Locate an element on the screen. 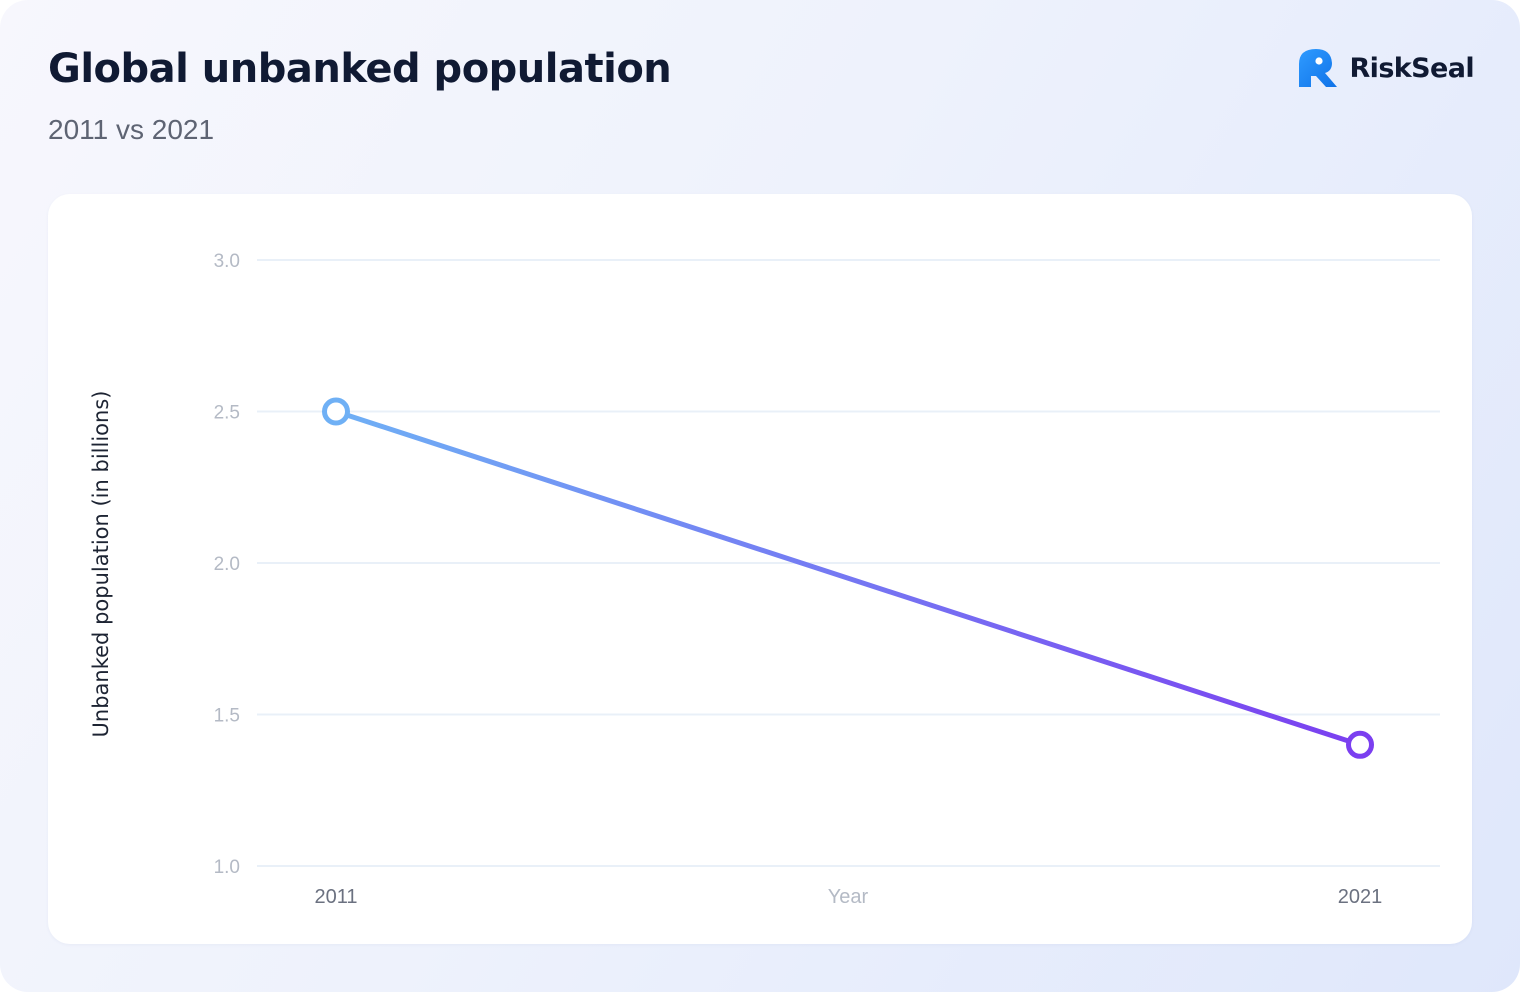 The height and width of the screenshot is (992, 1520). brand-name: RiskSeal is located at coordinates (1411, 68).